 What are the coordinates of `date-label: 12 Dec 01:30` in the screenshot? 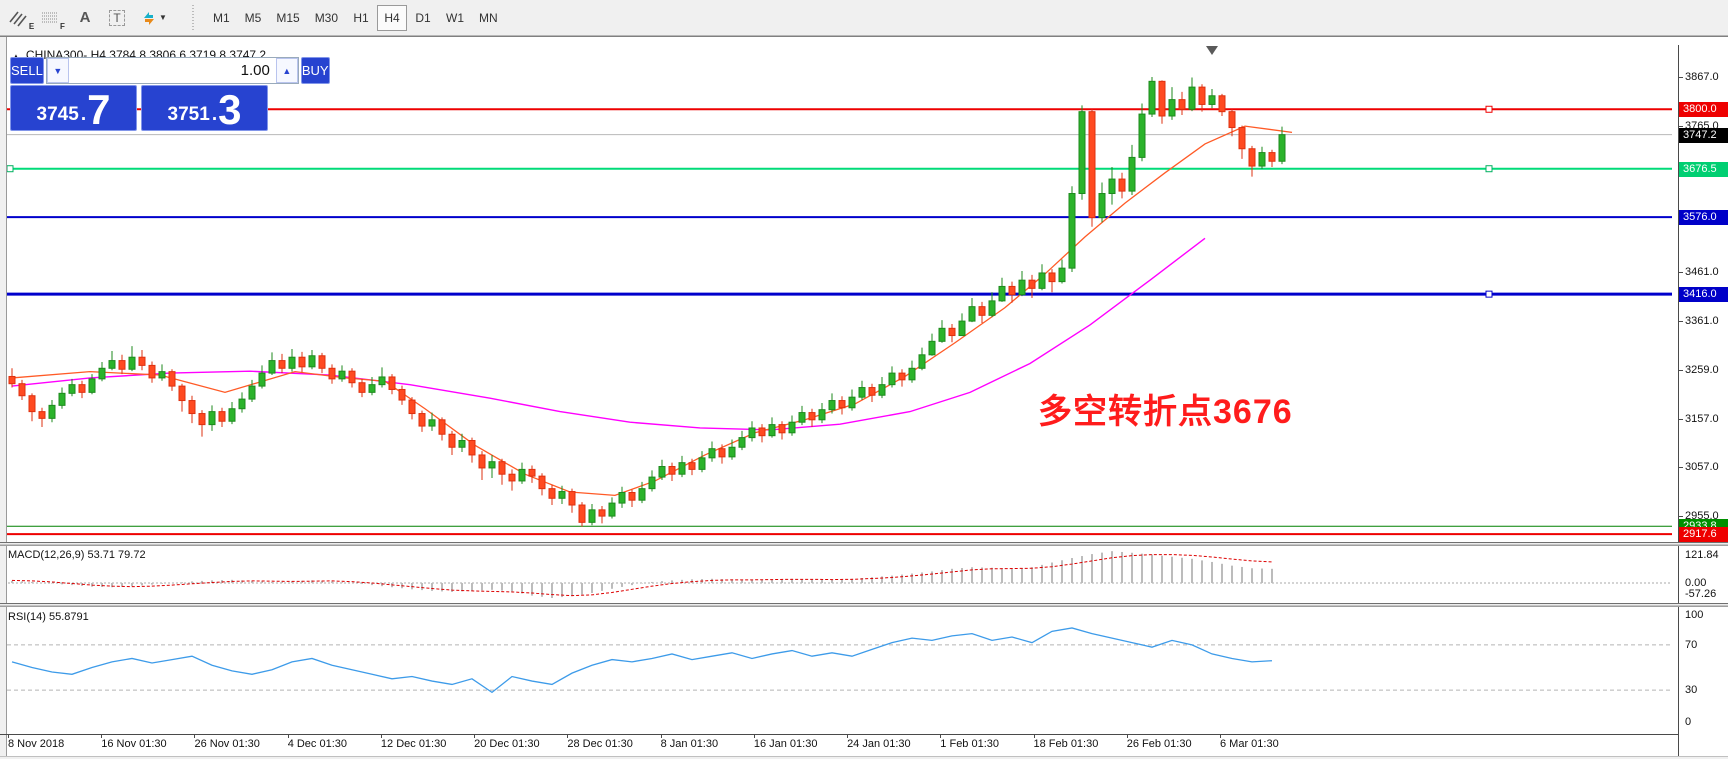 It's located at (413, 744).